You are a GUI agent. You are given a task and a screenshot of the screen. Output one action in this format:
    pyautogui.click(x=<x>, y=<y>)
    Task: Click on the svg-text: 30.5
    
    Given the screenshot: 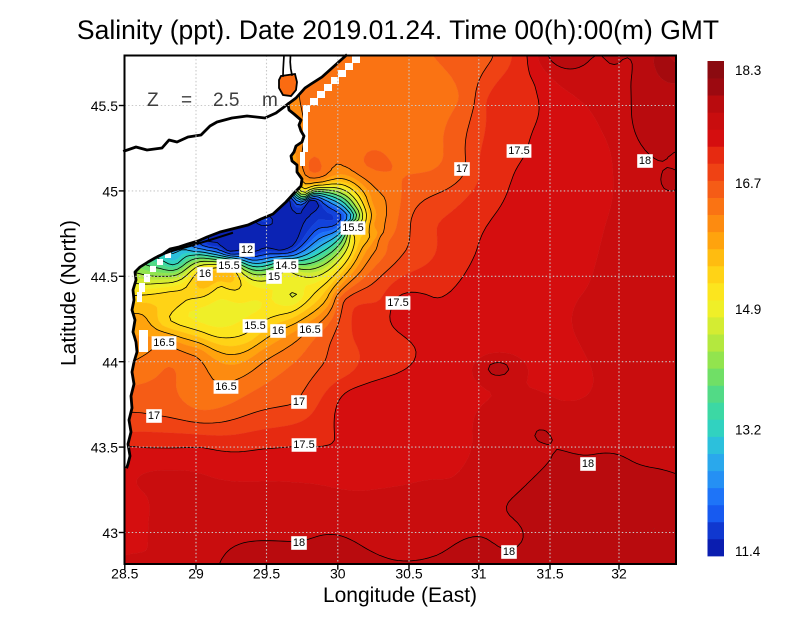 What is the action you would take?
    pyautogui.click(x=408, y=574)
    